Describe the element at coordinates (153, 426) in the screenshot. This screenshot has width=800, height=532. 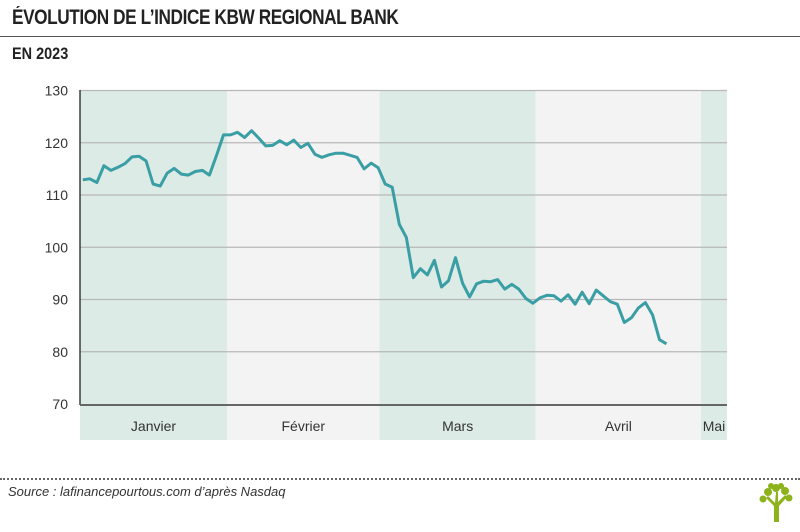
I see `month-label: Janvier` at that location.